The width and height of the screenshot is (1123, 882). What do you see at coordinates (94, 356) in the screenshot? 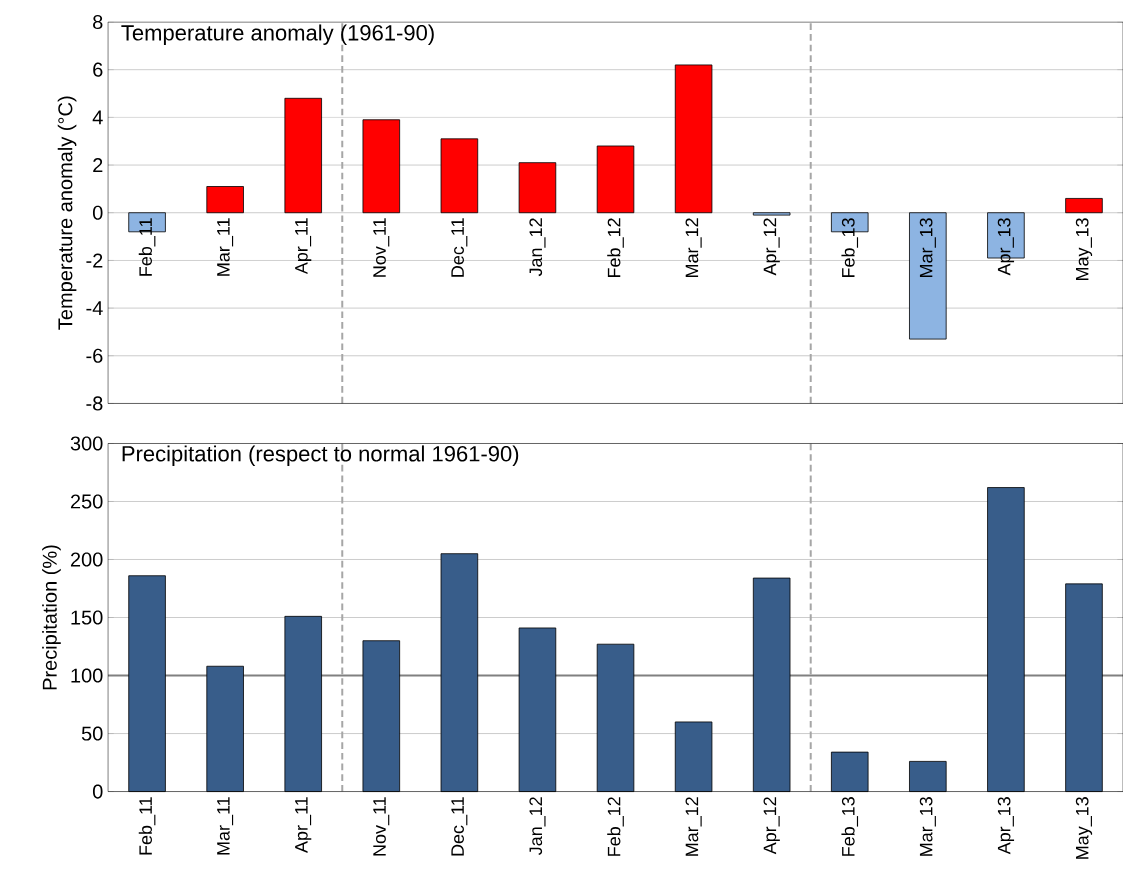
I see `y-tick-label: -6` at bounding box center [94, 356].